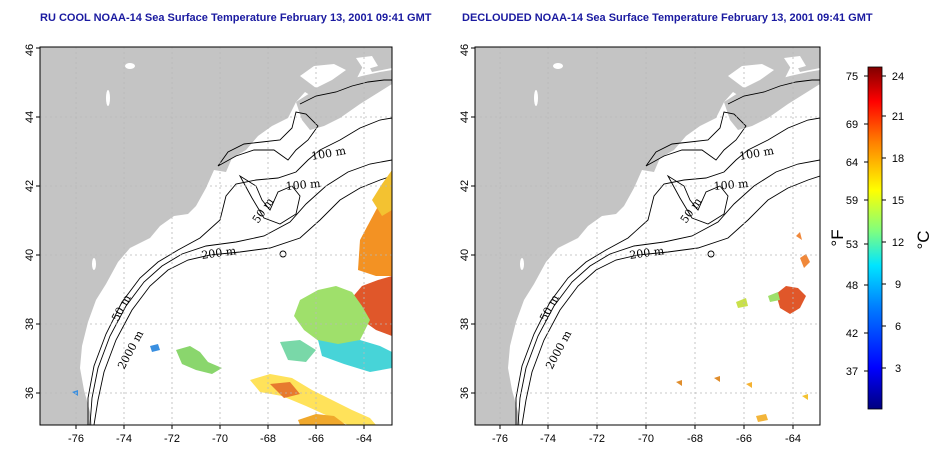 The width and height of the screenshot is (950, 475). What do you see at coordinates (852, 286) in the screenshot?
I see `fahrenheit-tick-label: 48` at bounding box center [852, 286].